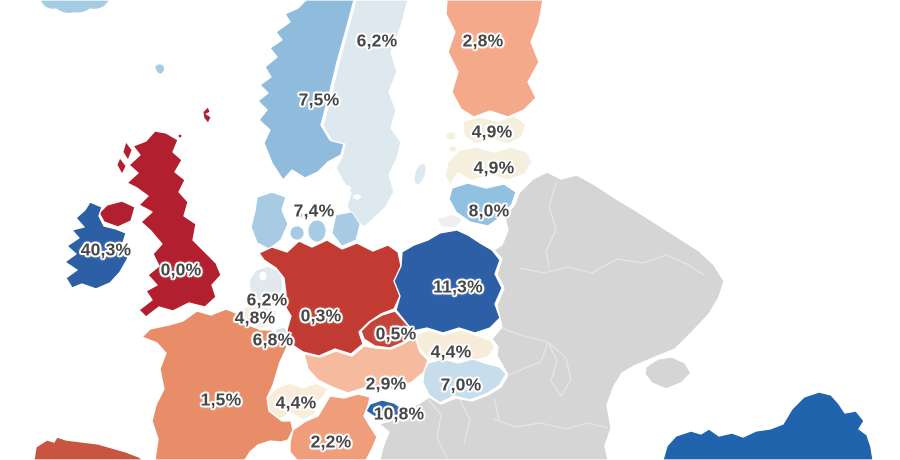 This screenshot has height=460, width=900. Describe the element at coordinates (346, 229) in the screenshot. I see `island-danish-east` at that location.